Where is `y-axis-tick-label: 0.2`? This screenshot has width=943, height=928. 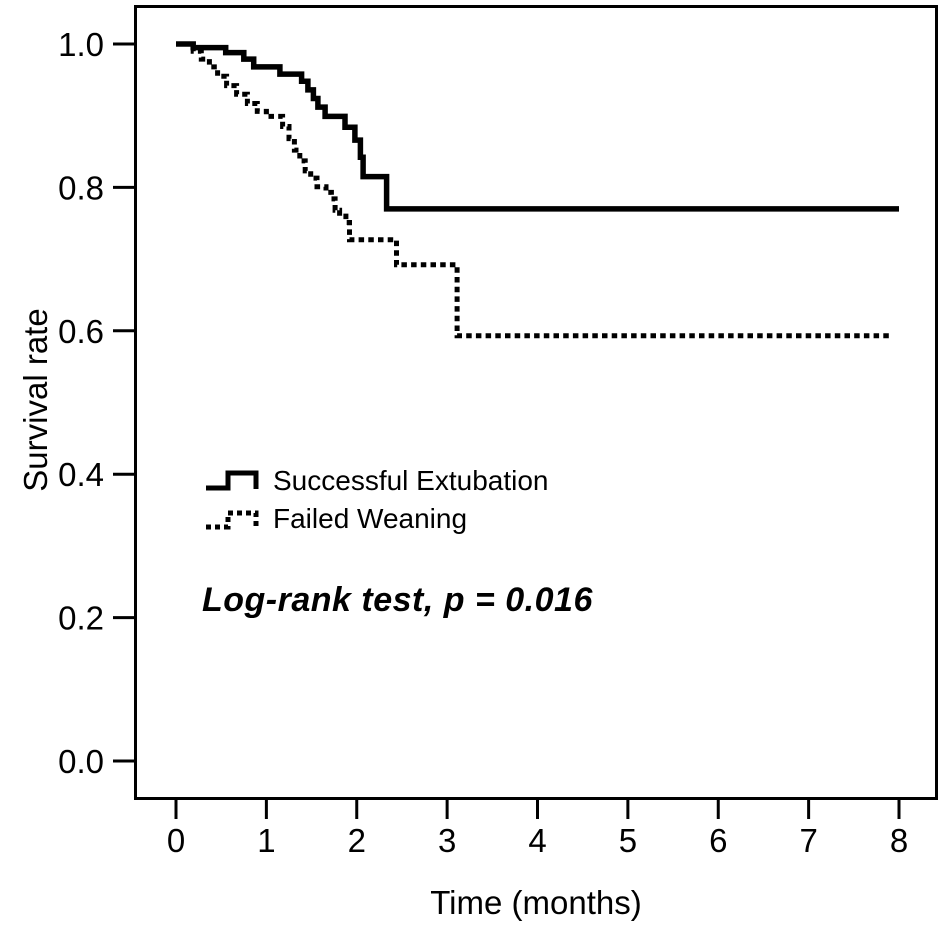
y-axis-tick-label: 0.2 is located at coordinates (81, 618).